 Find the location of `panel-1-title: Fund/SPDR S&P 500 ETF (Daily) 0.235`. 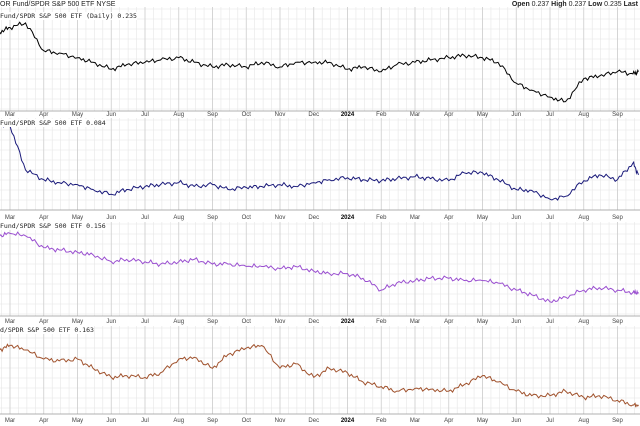

panel-1-title: Fund/SPDR S&P 500 ETF (Daily) 0.235 is located at coordinates (68, 16).